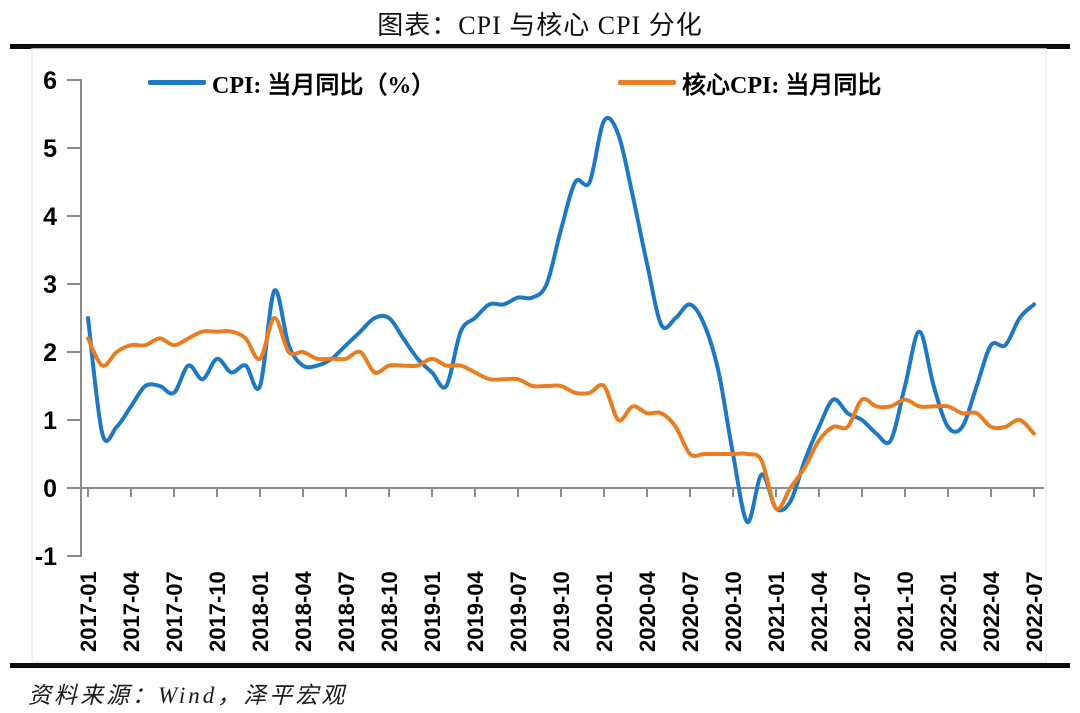 The height and width of the screenshot is (713, 1080). I want to click on y-tick-label: 2, so click(50, 353).